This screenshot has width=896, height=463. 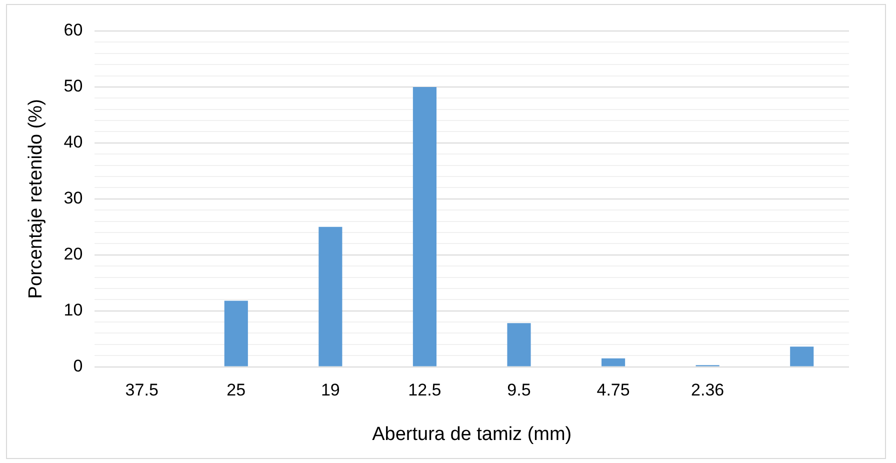 What do you see at coordinates (707, 390) in the screenshot?
I see `x-tick-label: 2.36` at bounding box center [707, 390].